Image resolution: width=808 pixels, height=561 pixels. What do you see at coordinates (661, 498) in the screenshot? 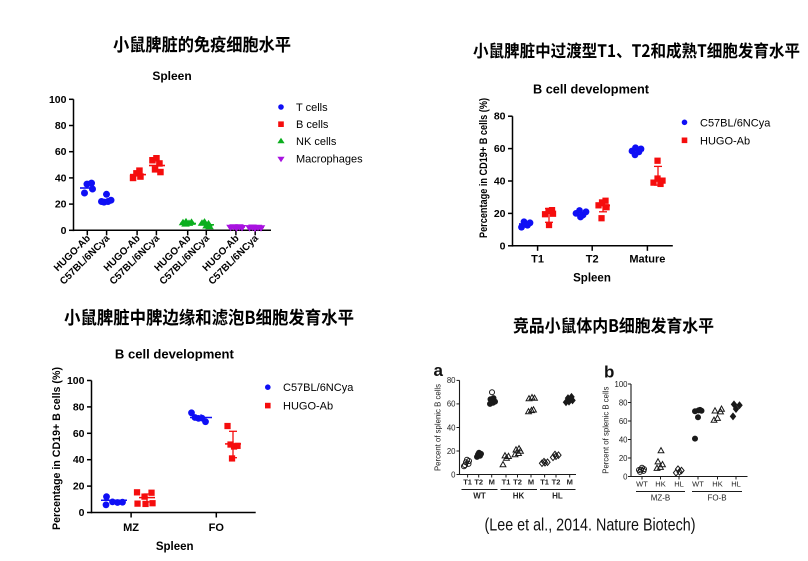
I see `svg-text: MZ-B` at bounding box center [661, 498].